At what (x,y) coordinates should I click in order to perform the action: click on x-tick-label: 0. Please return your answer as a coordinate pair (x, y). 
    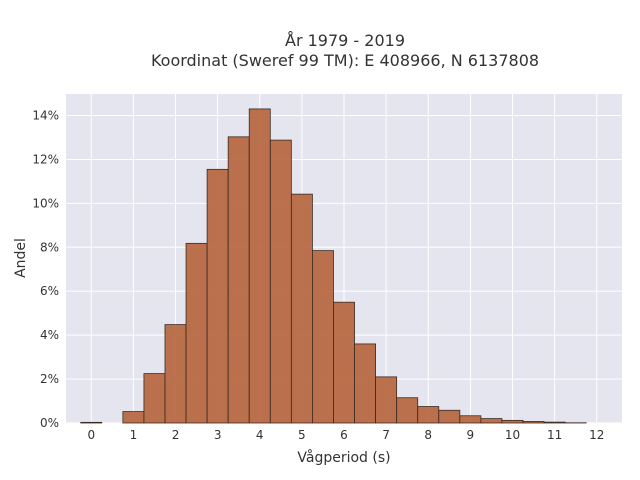
    Looking at the image, I should click on (91, 435).